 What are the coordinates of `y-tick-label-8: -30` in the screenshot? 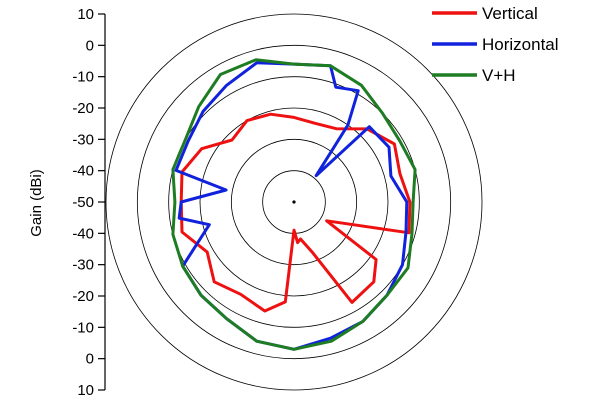 It's located at (83, 265).